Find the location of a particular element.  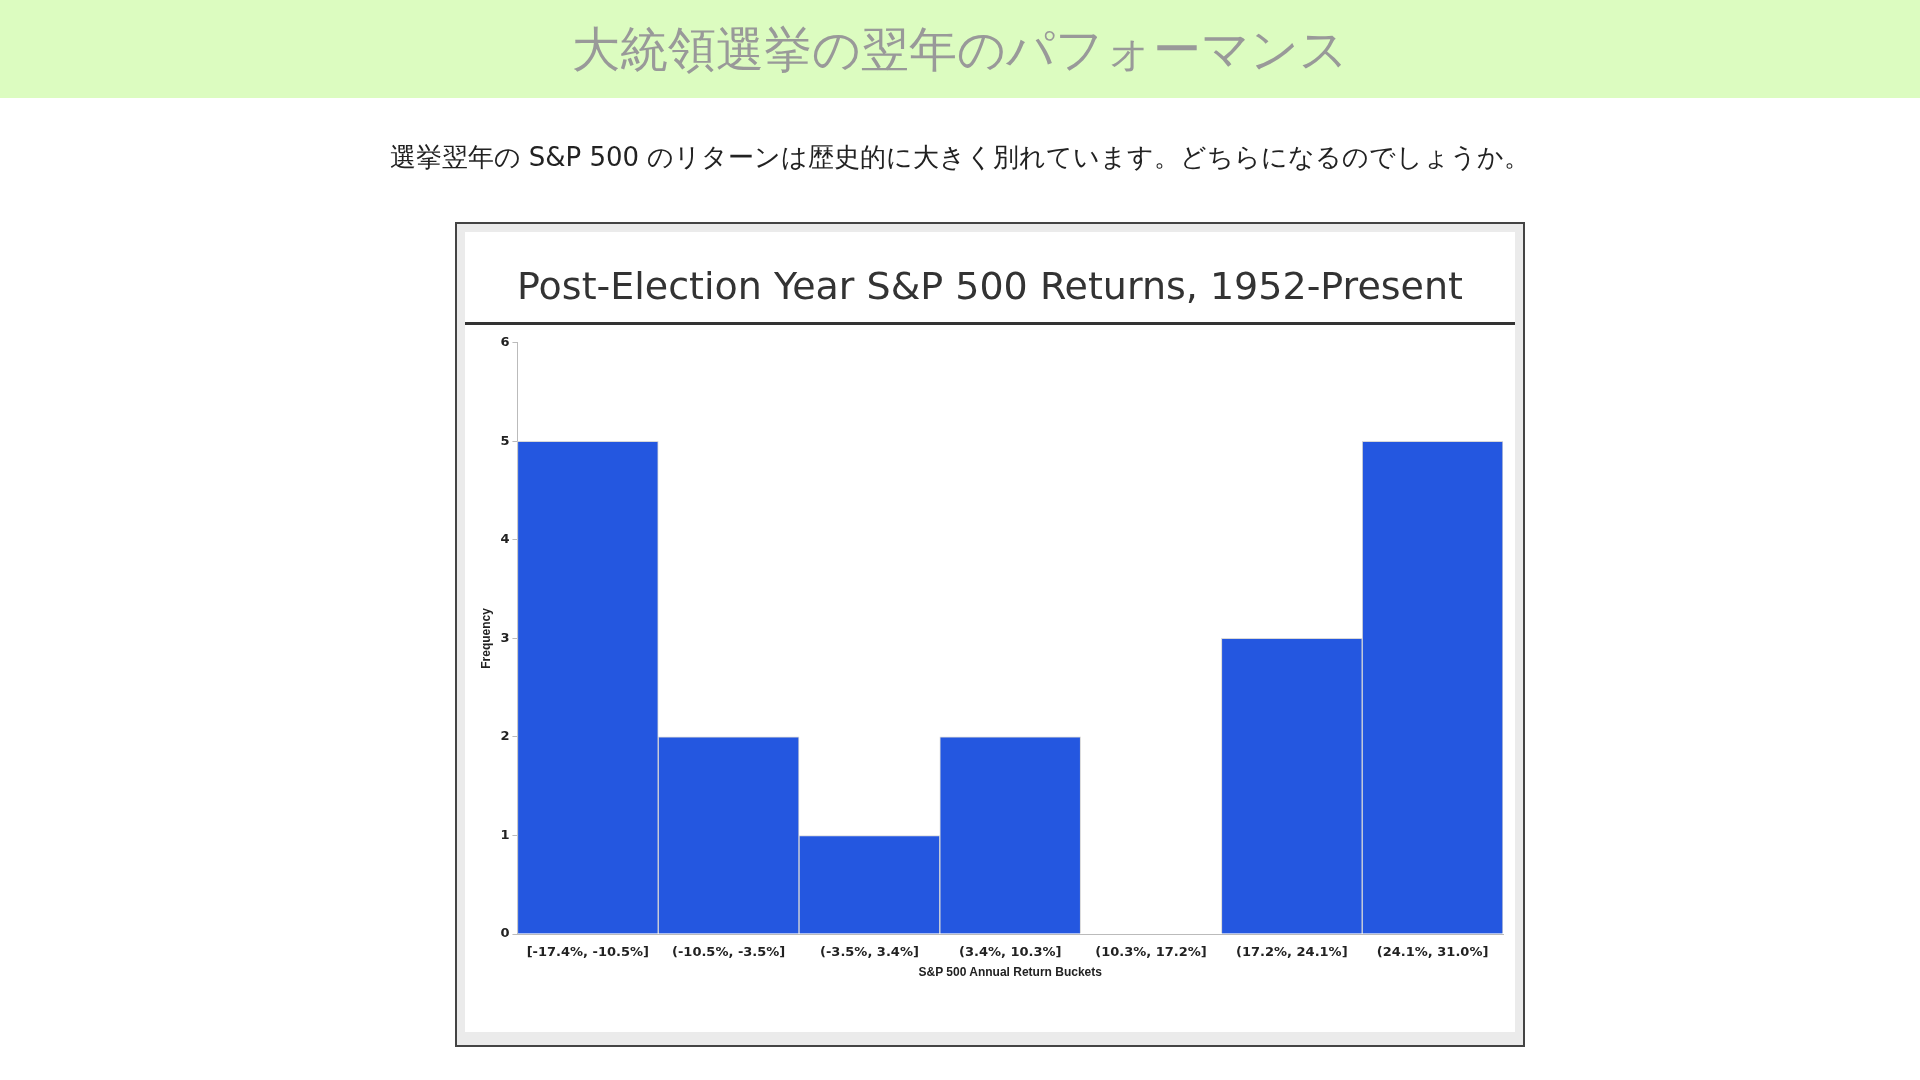

x-tick-label: (10.3%, 17.2%] is located at coordinates (1151, 952).